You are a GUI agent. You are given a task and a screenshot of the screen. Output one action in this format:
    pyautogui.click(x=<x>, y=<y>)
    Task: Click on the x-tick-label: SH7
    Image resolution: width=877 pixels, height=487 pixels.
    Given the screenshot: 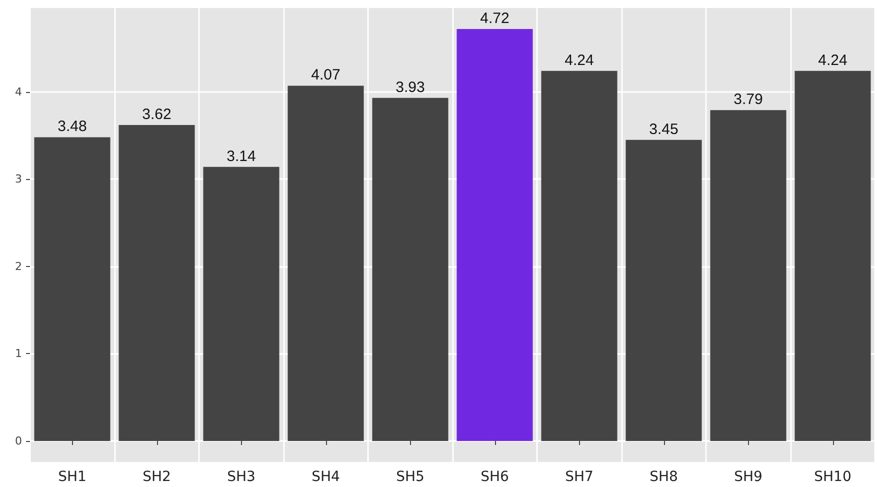 What is the action you would take?
    pyautogui.click(x=579, y=477)
    